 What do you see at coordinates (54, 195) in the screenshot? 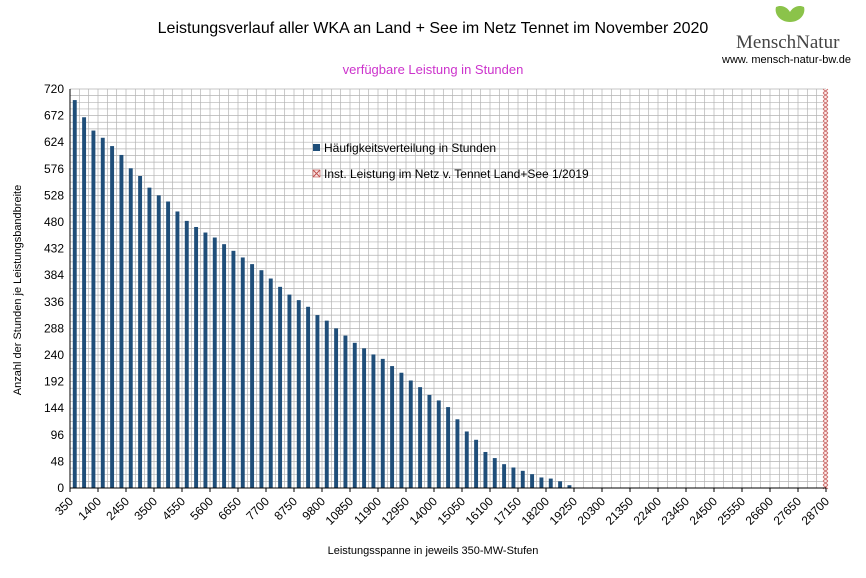
I see `y-tick-label: 528` at bounding box center [54, 195].